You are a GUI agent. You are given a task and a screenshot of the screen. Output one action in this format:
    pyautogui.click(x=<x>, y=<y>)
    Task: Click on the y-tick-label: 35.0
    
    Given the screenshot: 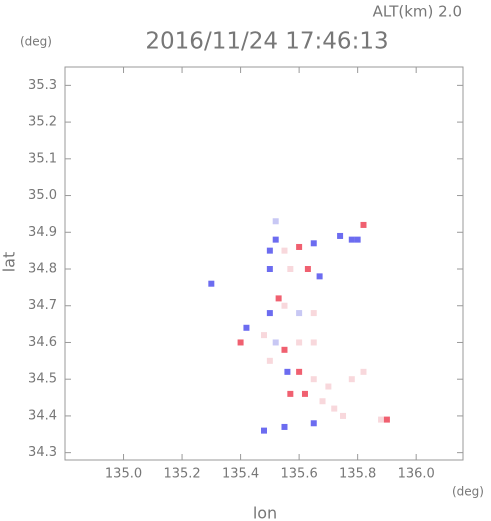 What is the action you would take?
    pyautogui.click(x=42, y=195)
    